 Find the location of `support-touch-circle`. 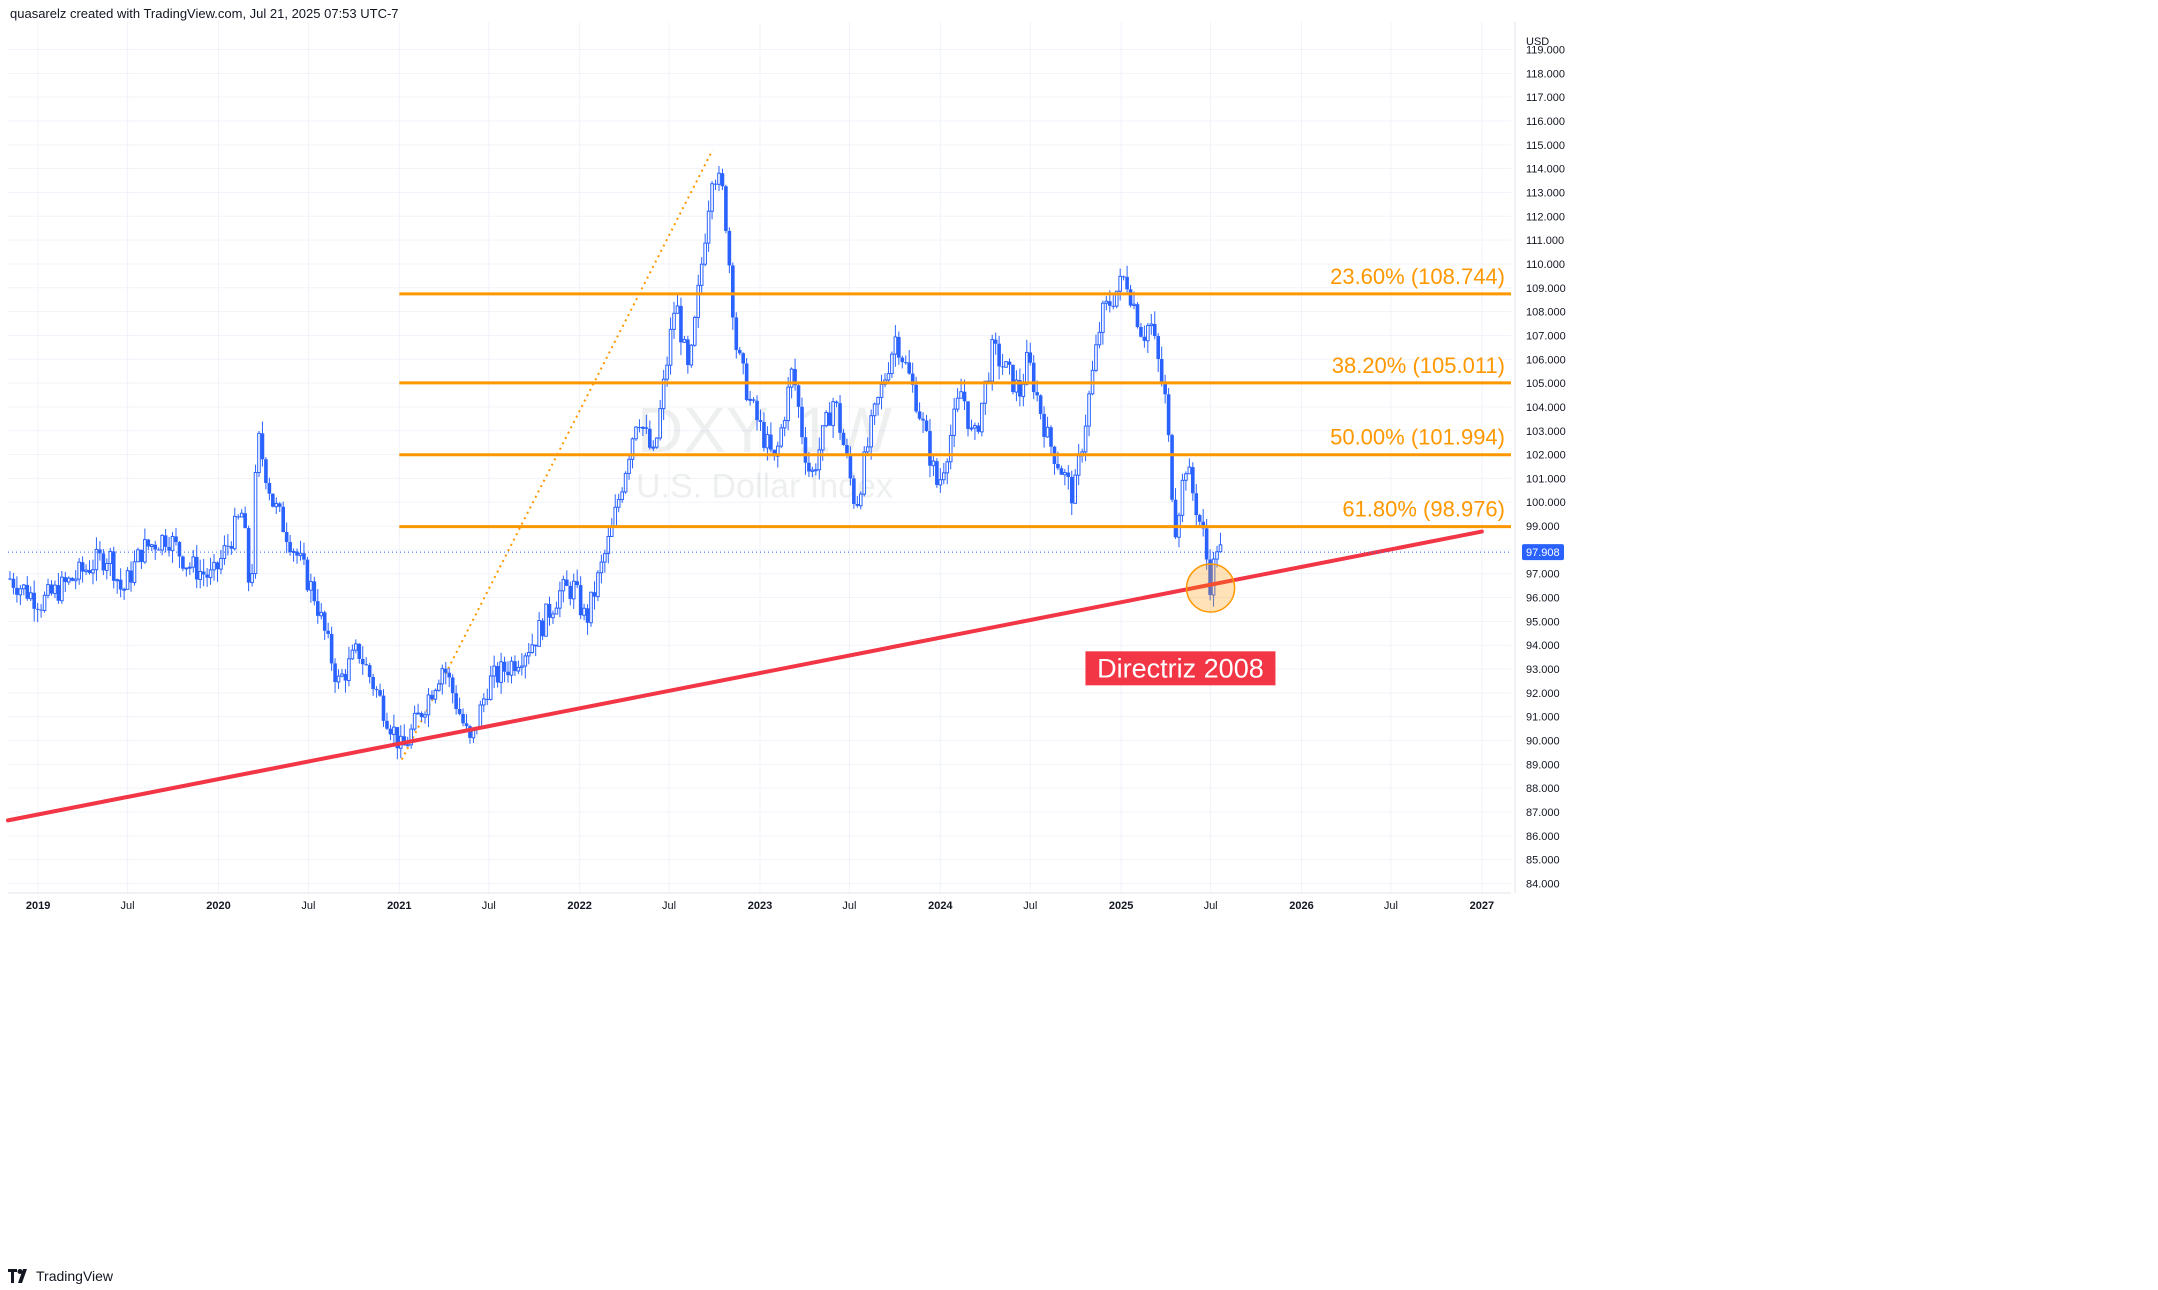

support-touch-circle is located at coordinates (1210, 588).